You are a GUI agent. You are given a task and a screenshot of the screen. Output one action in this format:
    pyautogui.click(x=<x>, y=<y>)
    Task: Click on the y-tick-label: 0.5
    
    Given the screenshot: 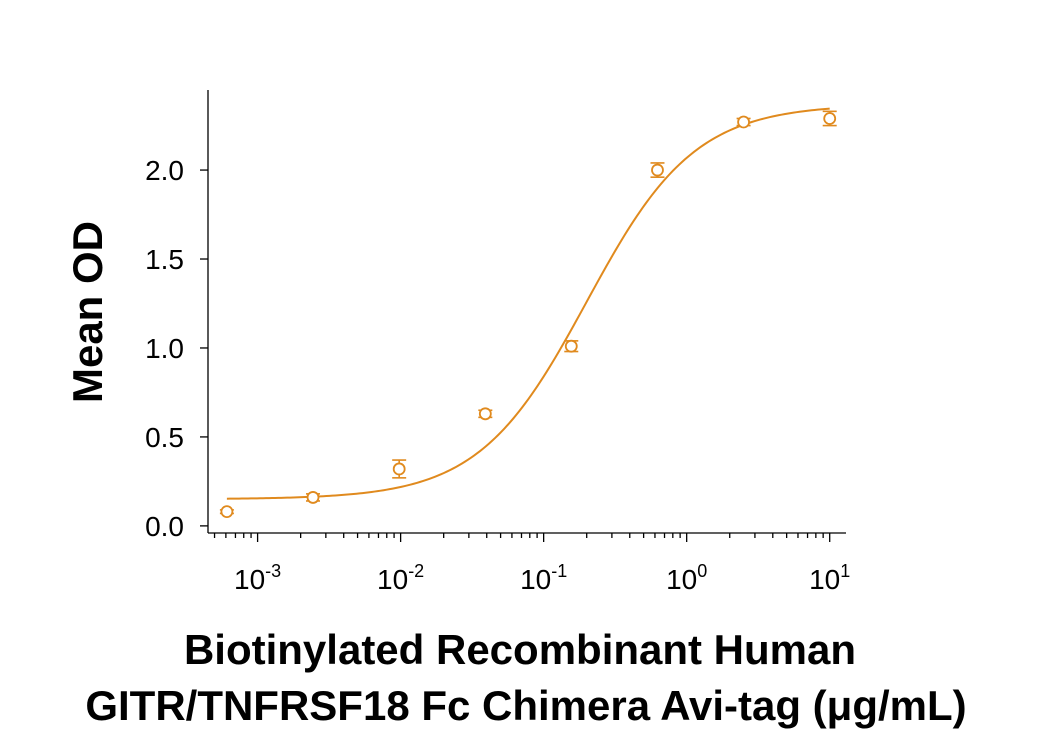 What is the action you would take?
    pyautogui.click(x=164, y=437)
    